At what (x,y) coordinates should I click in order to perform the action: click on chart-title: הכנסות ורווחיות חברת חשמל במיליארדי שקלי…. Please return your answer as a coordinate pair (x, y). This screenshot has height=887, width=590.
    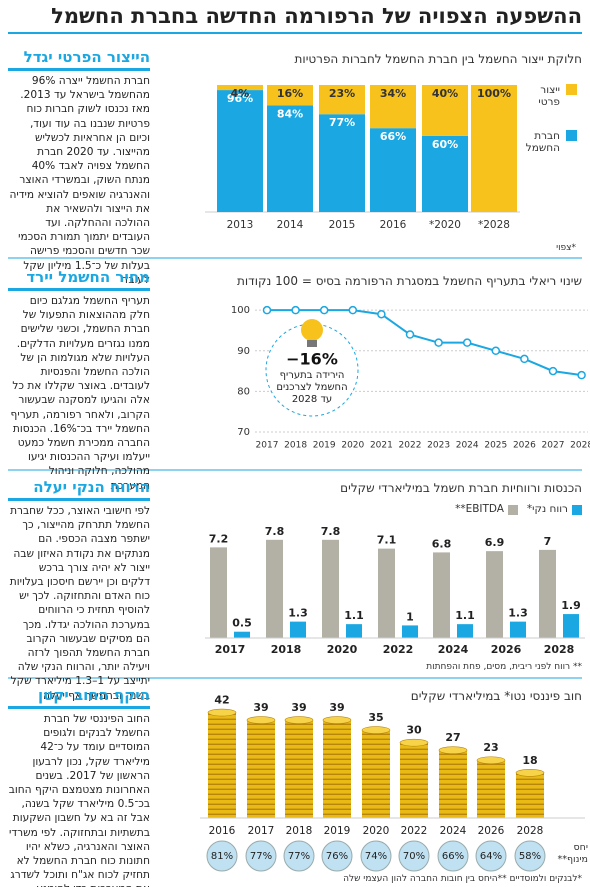
    Looking at the image, I should click on (372, 488).